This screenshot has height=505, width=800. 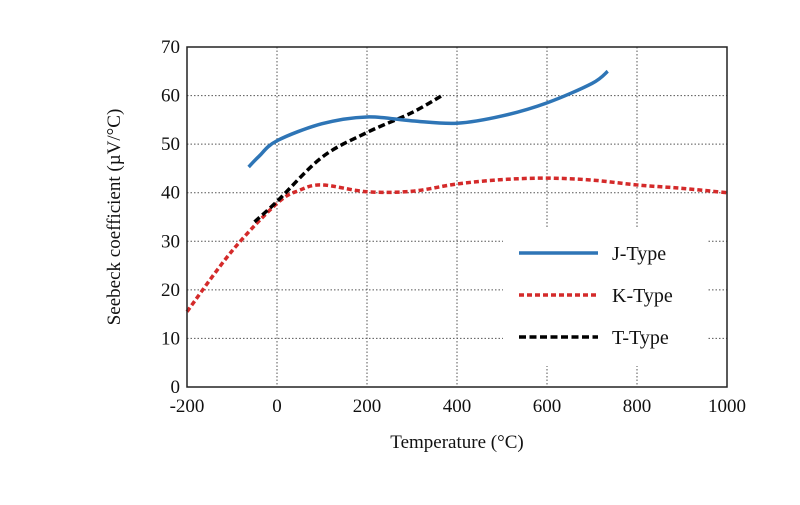 I want to click on y-tick-label: 30, so click(x=170, y=241).